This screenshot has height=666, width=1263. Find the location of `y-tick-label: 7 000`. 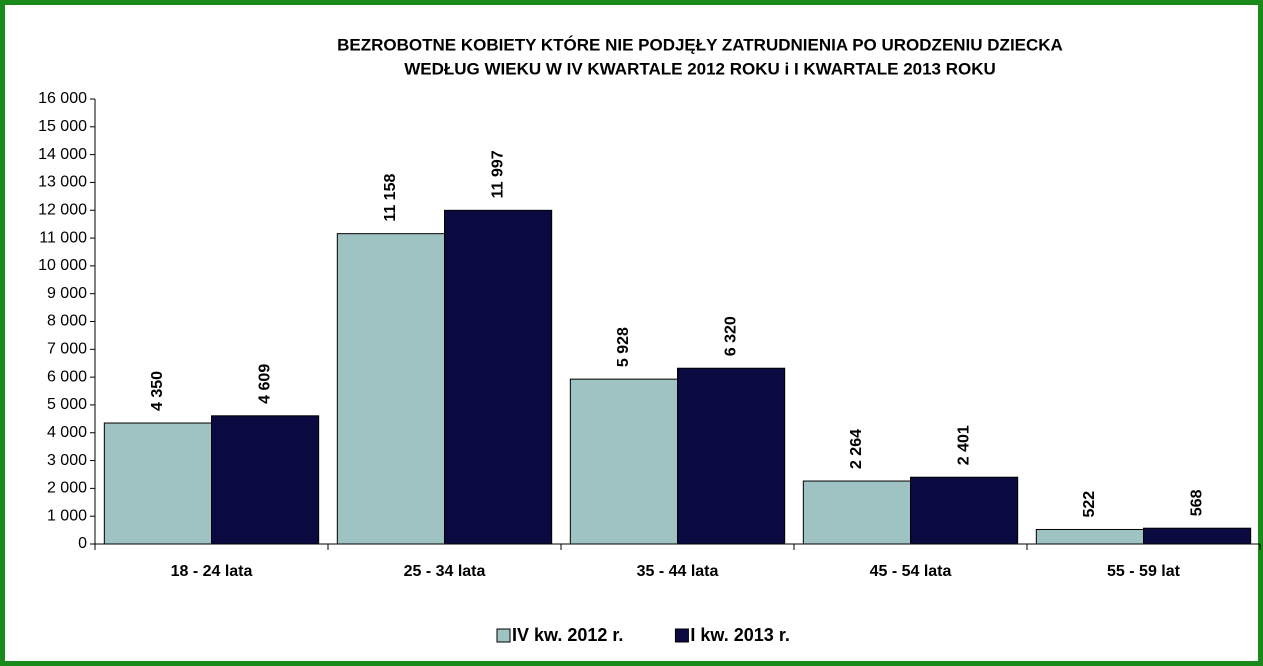

y-tick-label: 7 000 is located at coordinates (67, 349).